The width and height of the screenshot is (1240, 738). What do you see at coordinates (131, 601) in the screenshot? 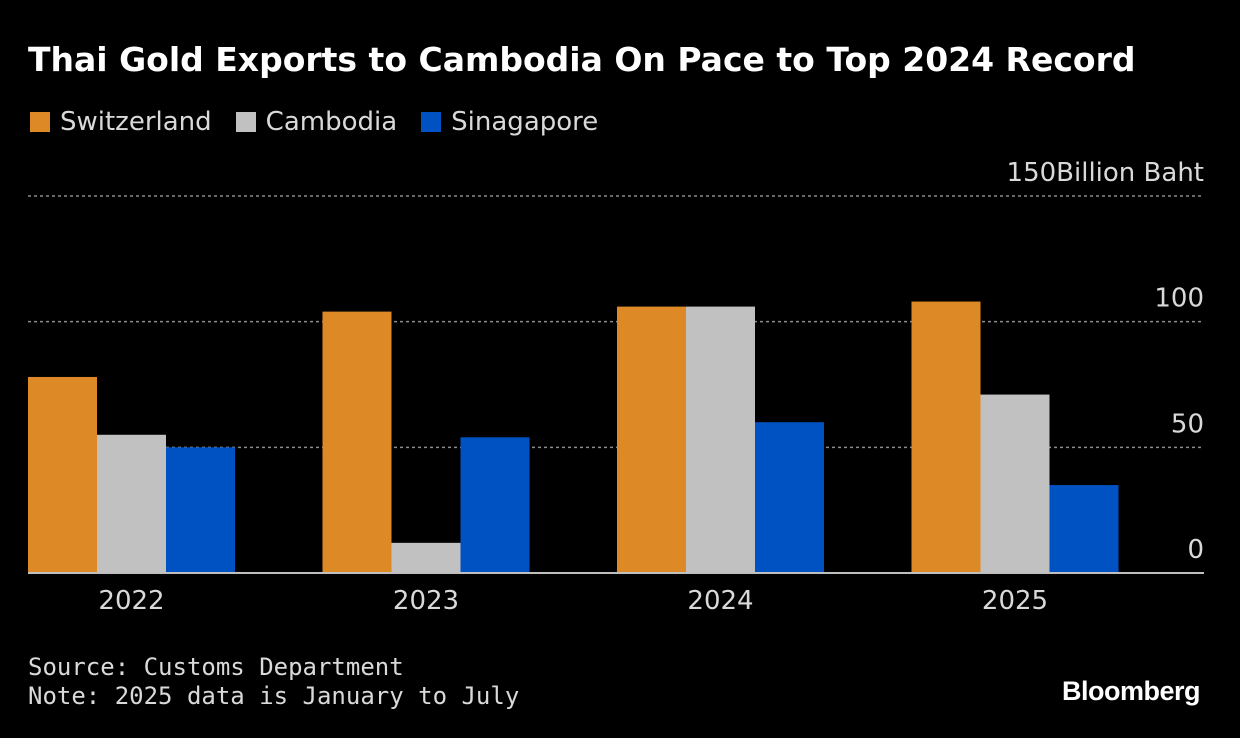
I see `x-tick-label-2022: 2022` at bounding box center [131, 601].